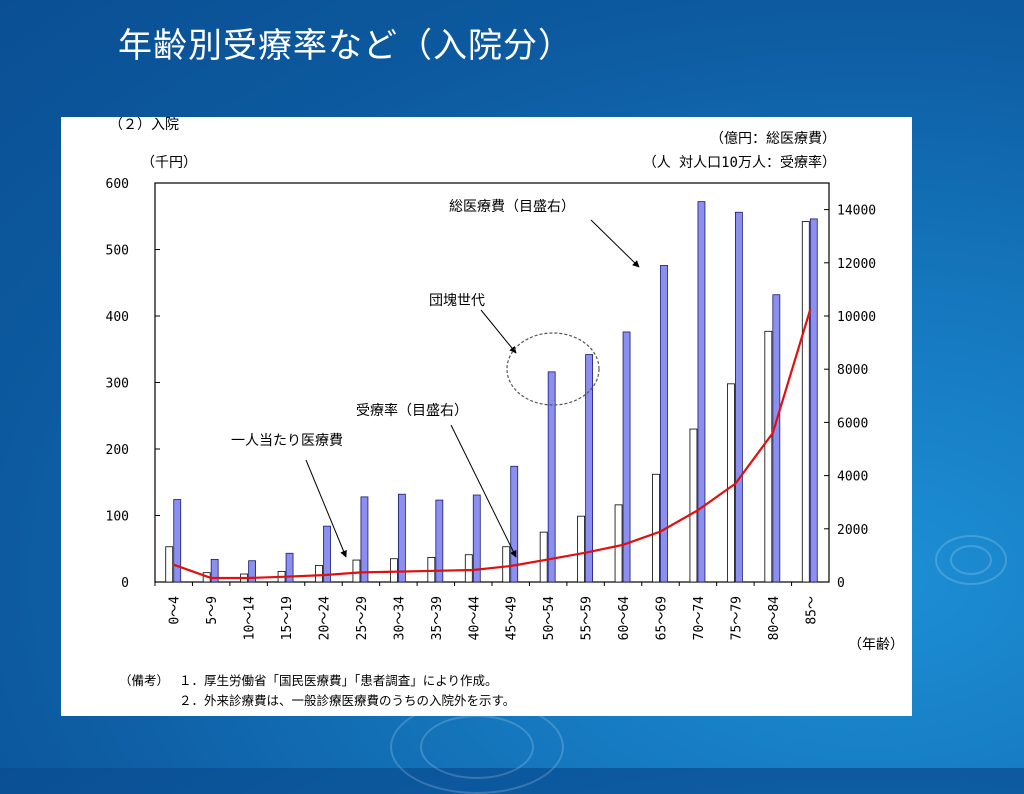  What do you see at coordinates (169, 163) in the screenshot?
I see `left-axis-unit-label: （千円）` at bounding box center [169, 163].